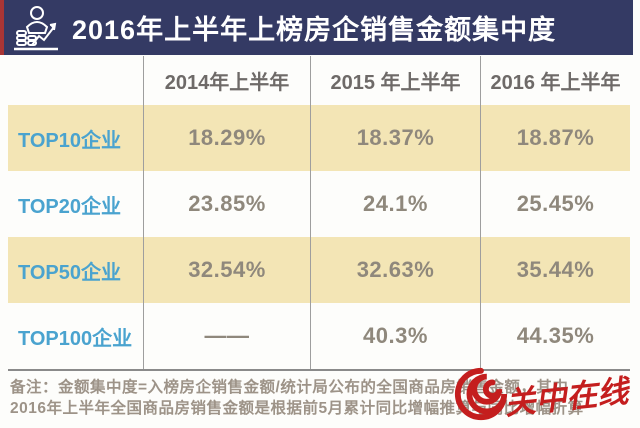  I want to click on top100-2014-value: ——, so click(226, 336).